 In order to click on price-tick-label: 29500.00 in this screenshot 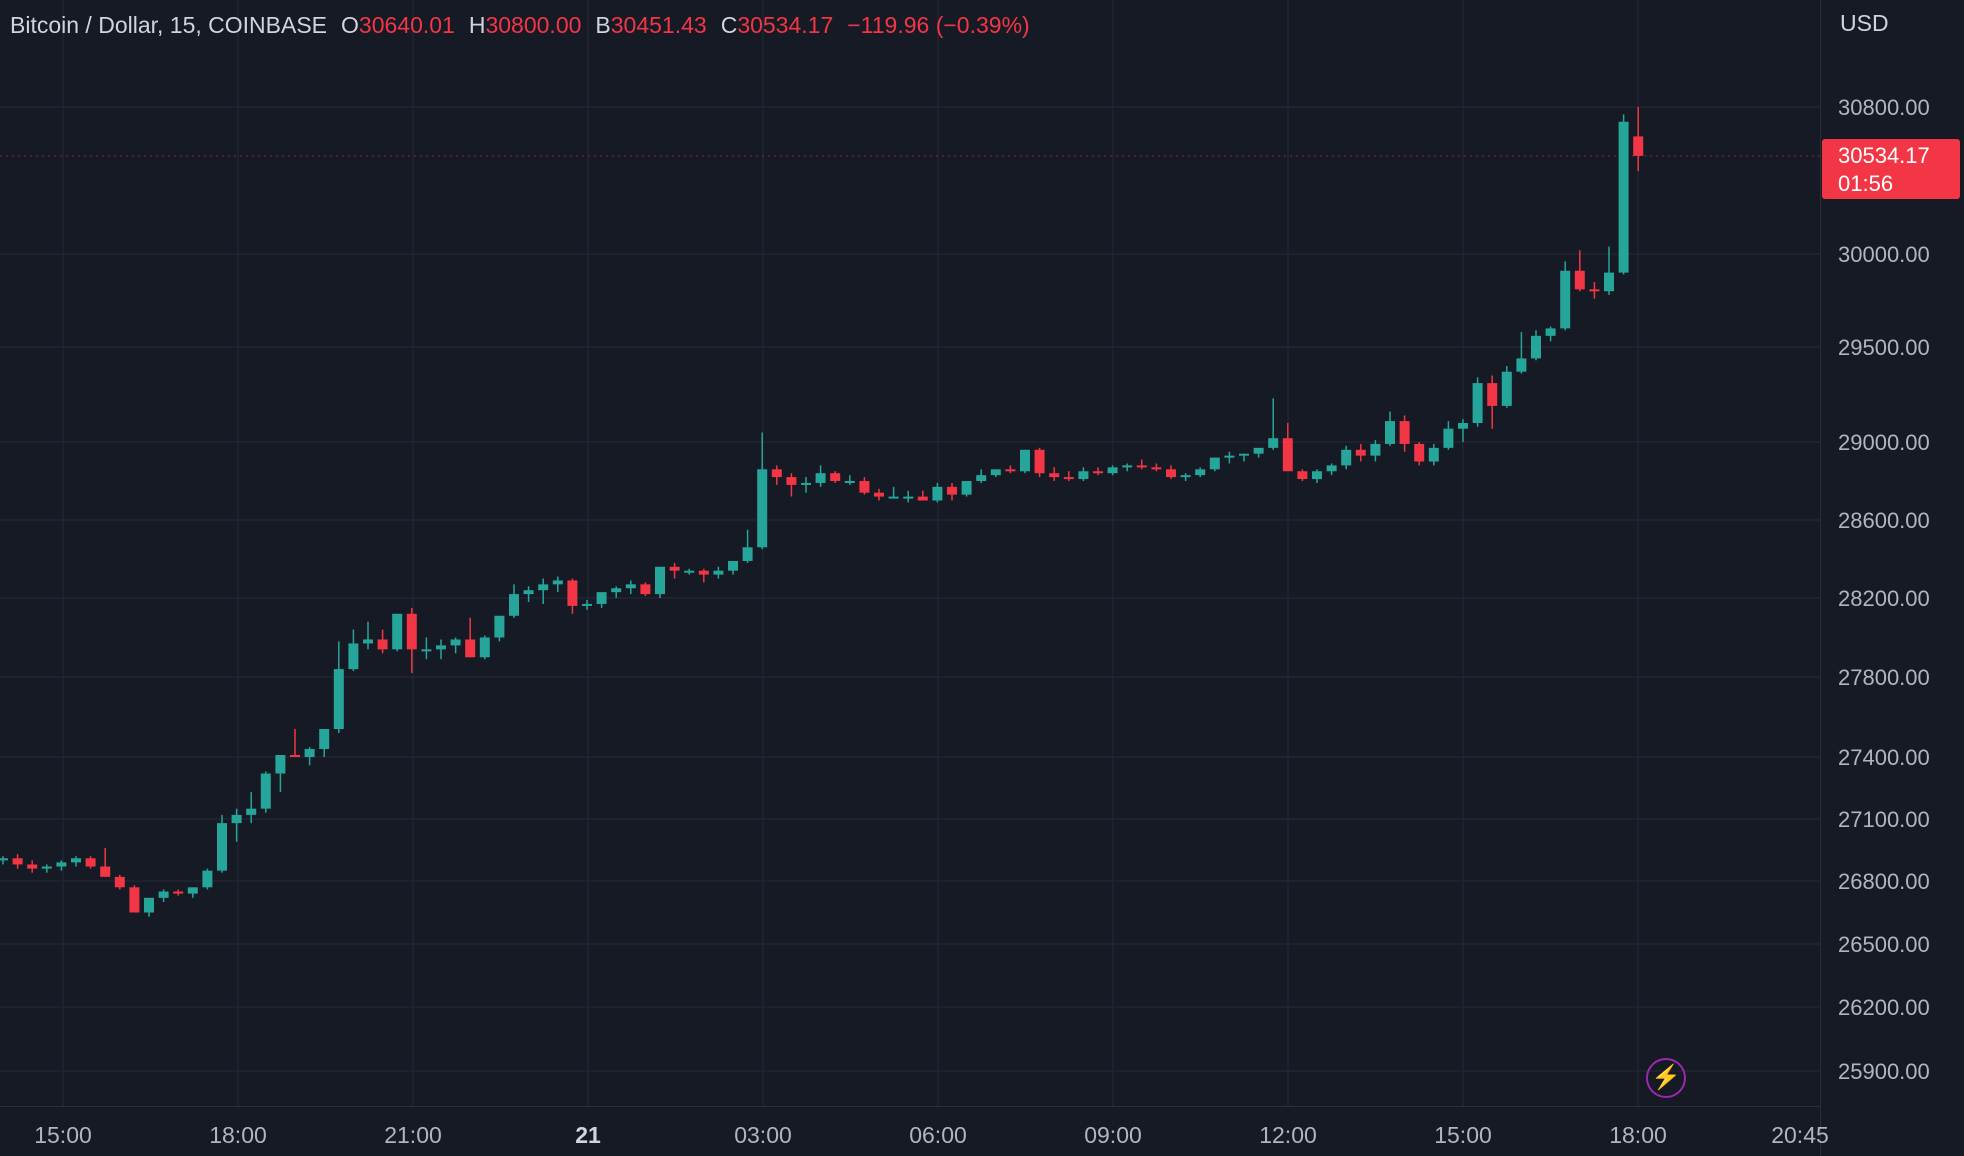, I will do `click(1884, 347)`.